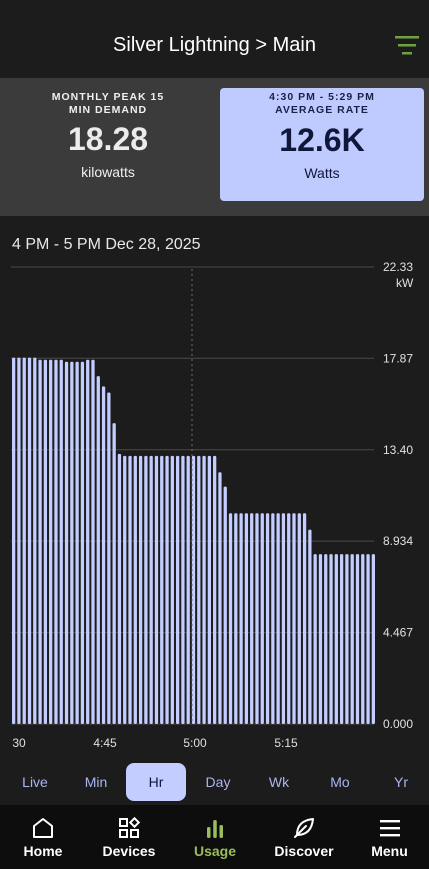  I want to click on peak-demand-value: 18.28, so click(108, 139).